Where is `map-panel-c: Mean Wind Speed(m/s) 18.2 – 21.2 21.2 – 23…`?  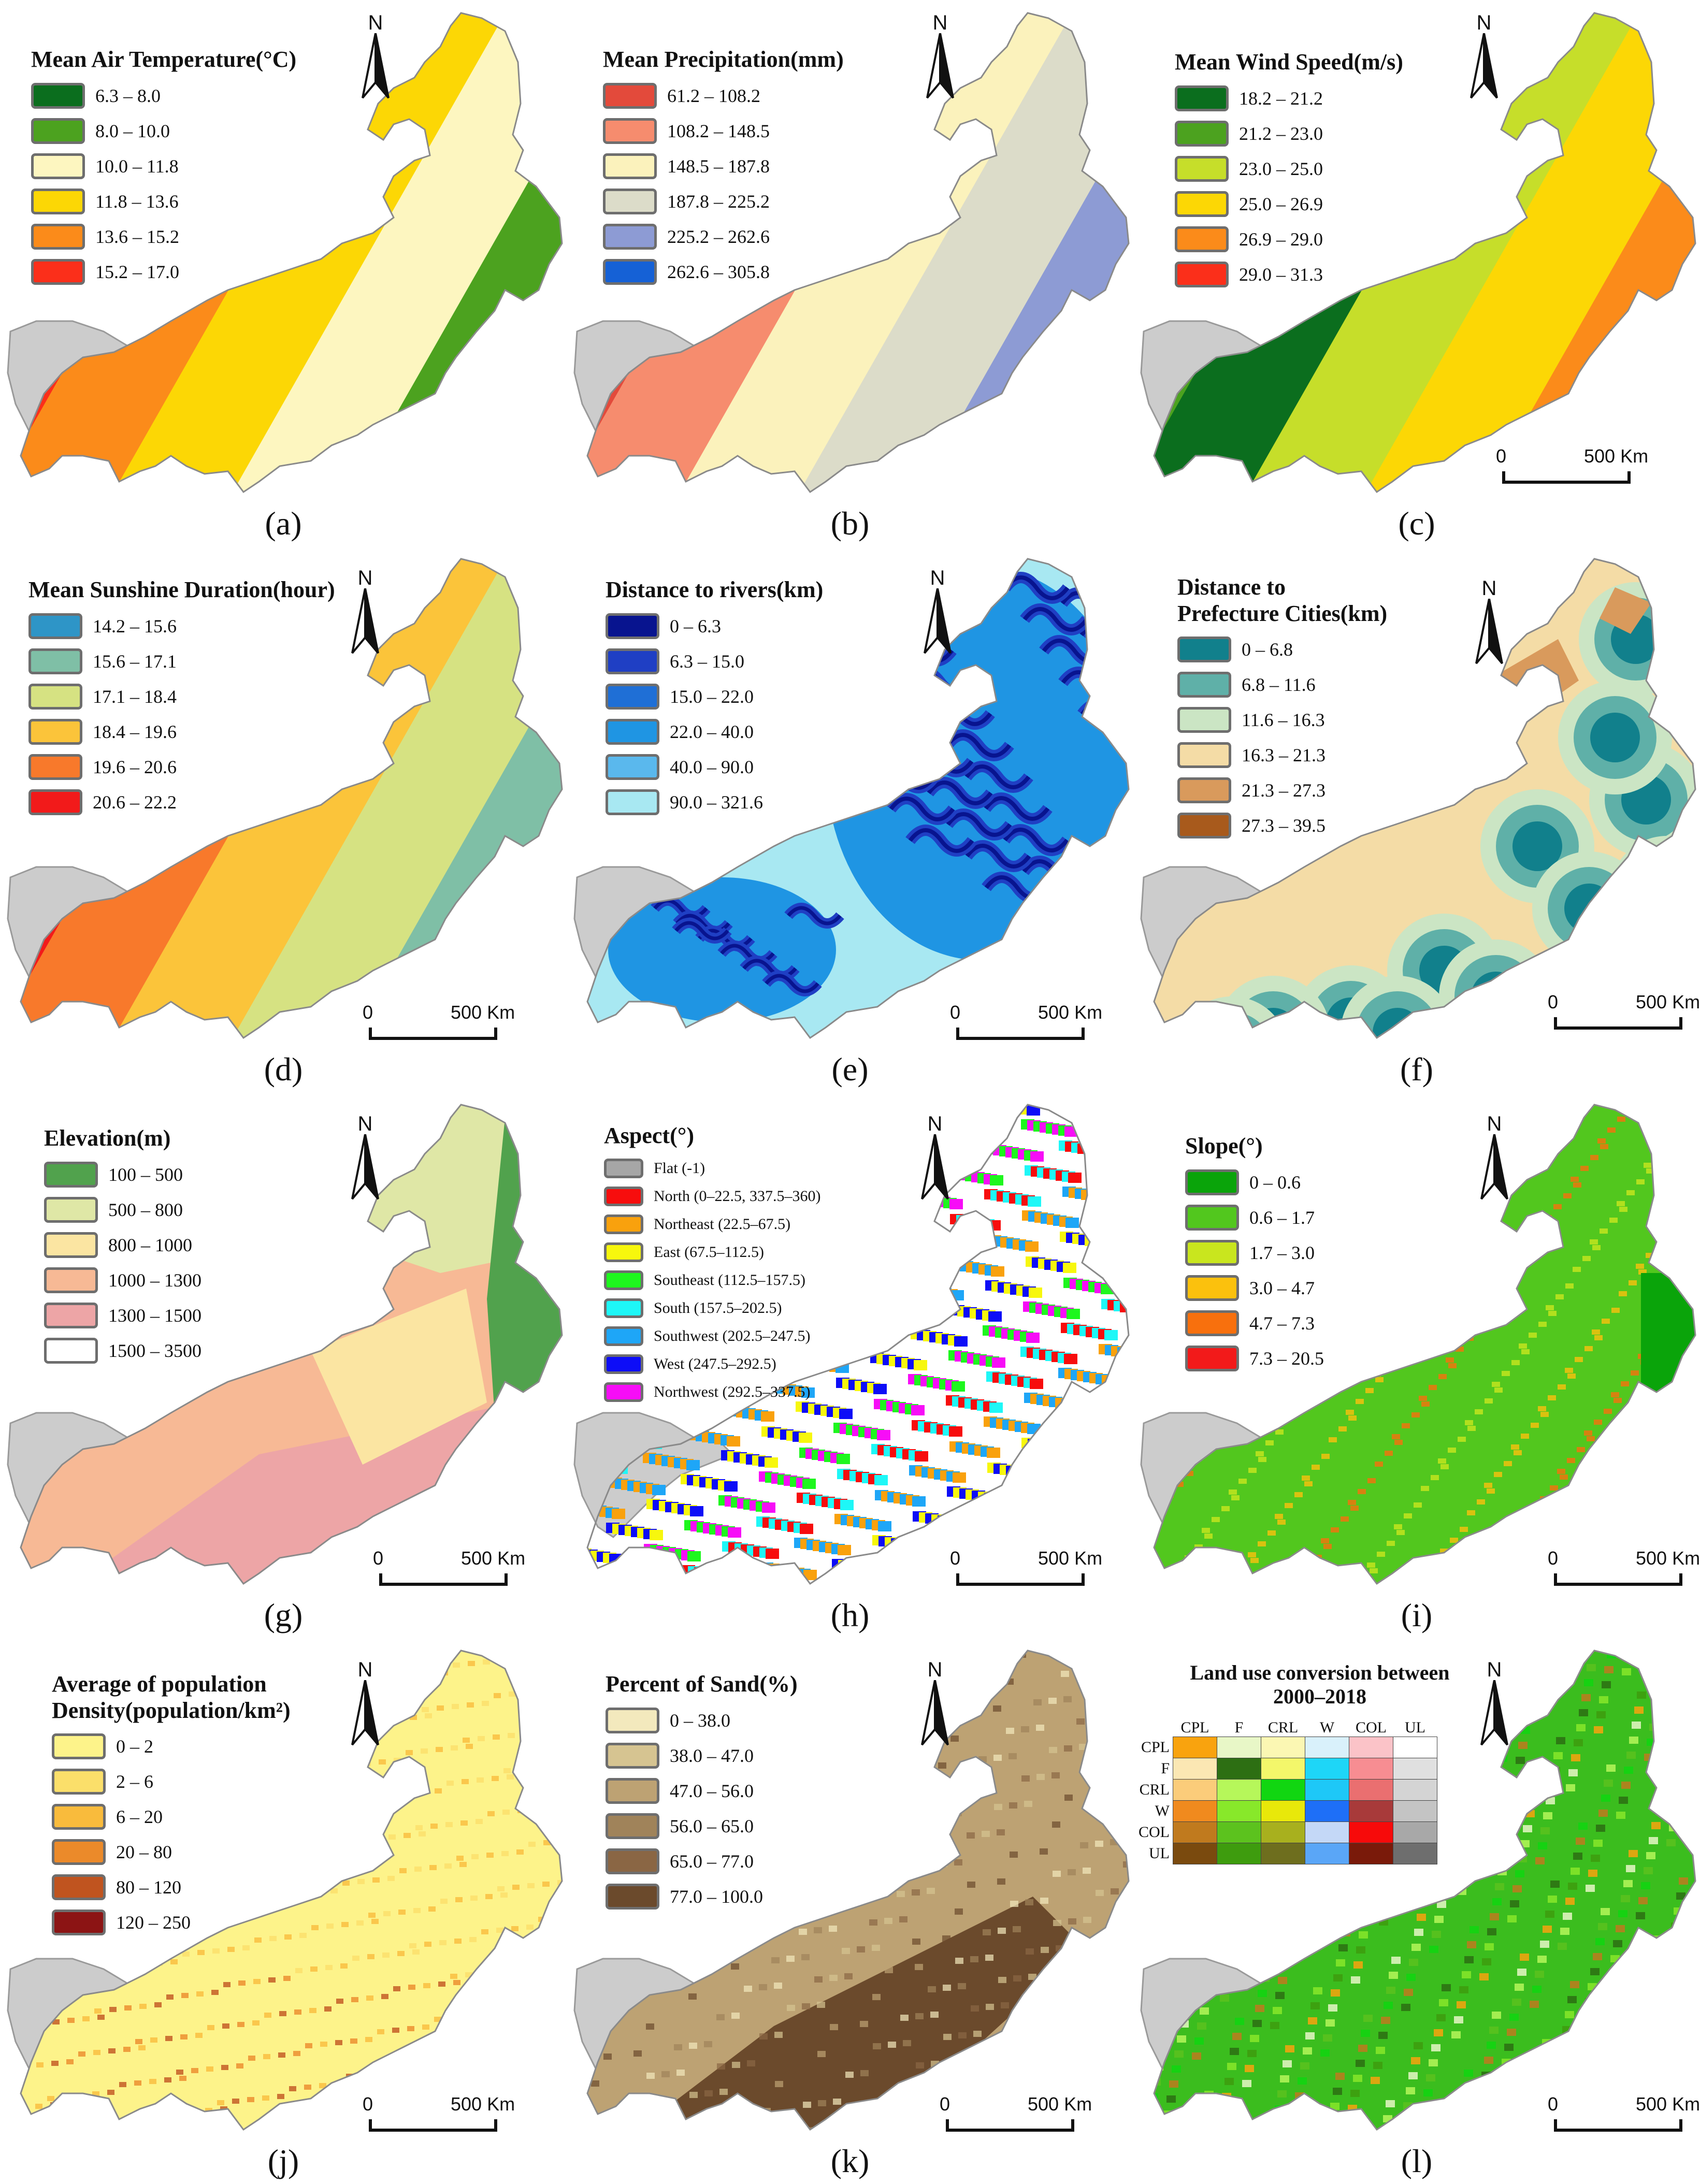
map-panel-c: Mean Wind Speed(m/s) 18.2 – 21.2 21.2 – 23… is located at coordinates (1416, 273).